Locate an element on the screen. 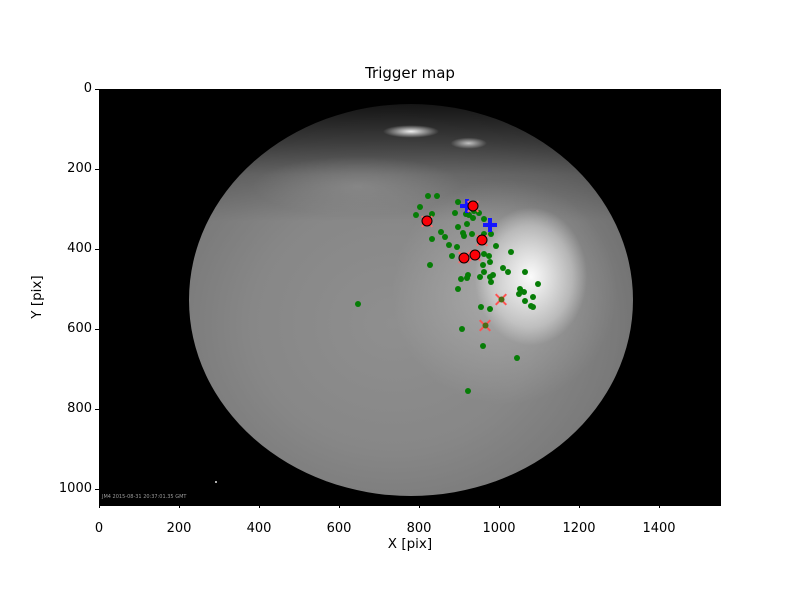 The height and width of the screenshot is (600, 800). x-axis-label: X [pix] is located at coordinates (410, 544).